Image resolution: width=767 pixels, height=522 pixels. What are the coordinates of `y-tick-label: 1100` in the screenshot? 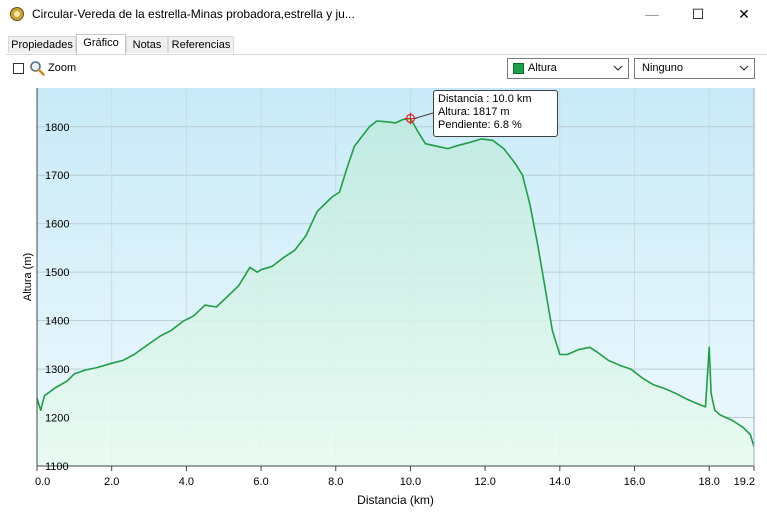 It's located at (57, 467).